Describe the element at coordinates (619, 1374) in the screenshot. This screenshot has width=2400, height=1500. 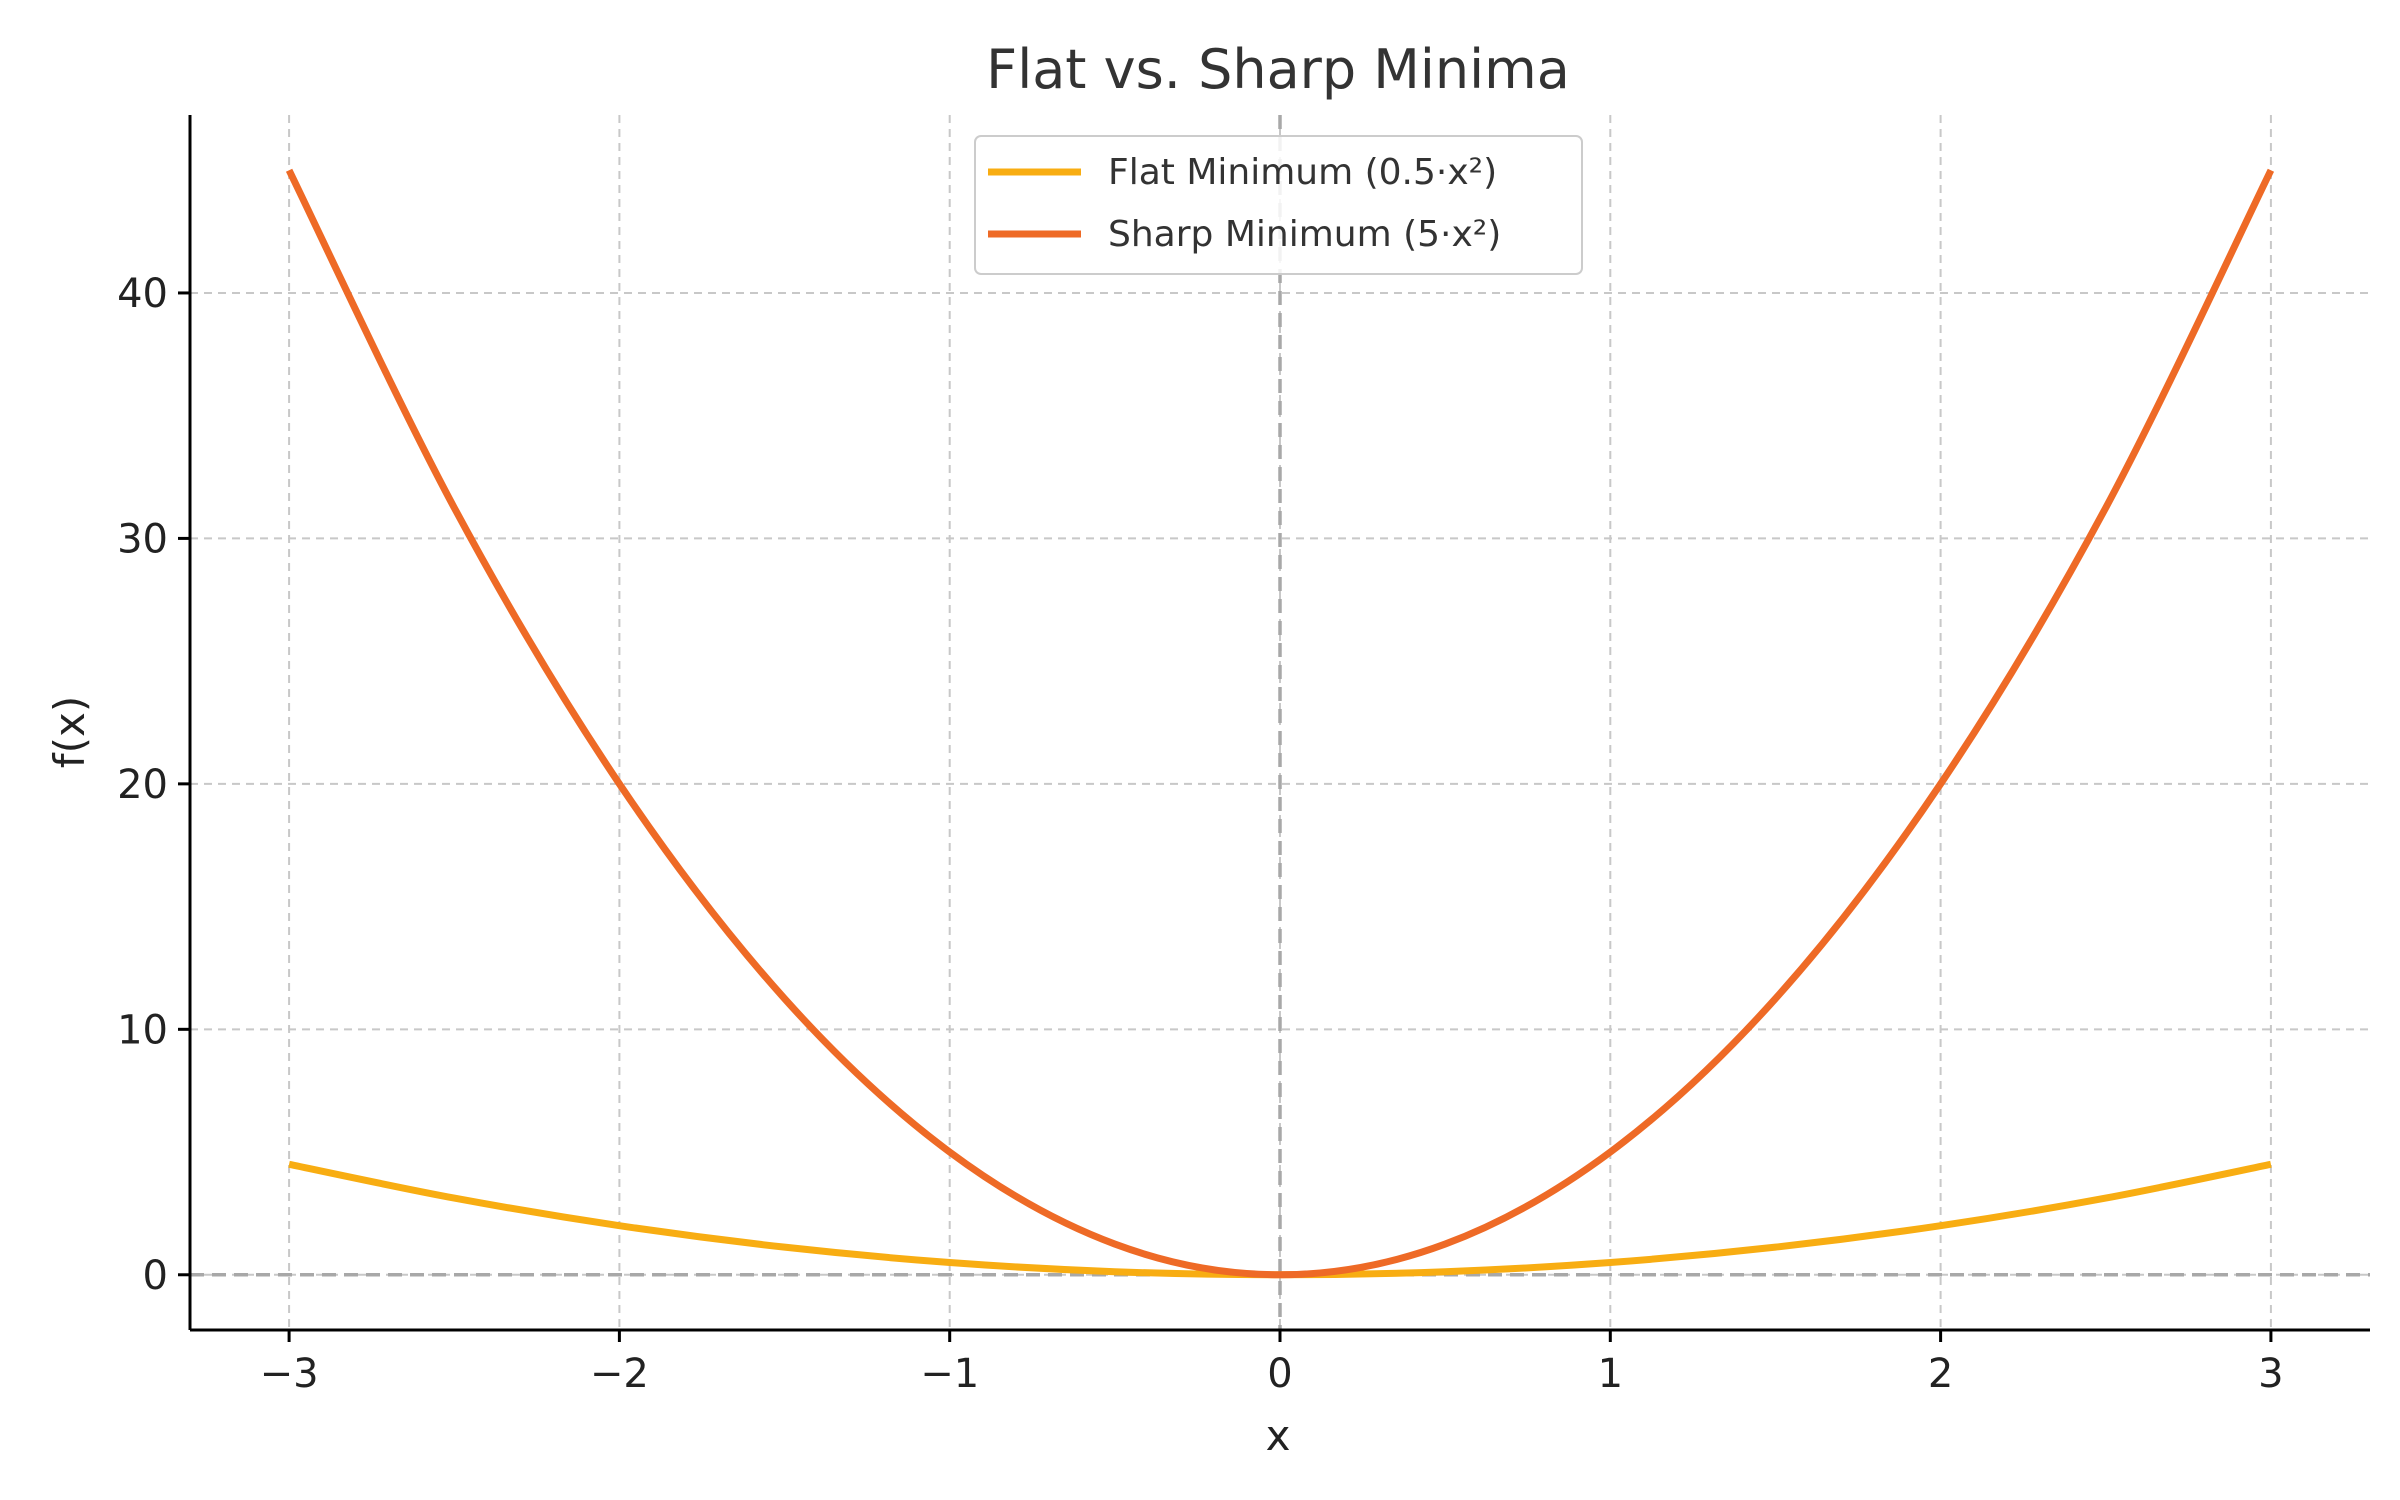
I see `x-tick-label: −2` at that location.